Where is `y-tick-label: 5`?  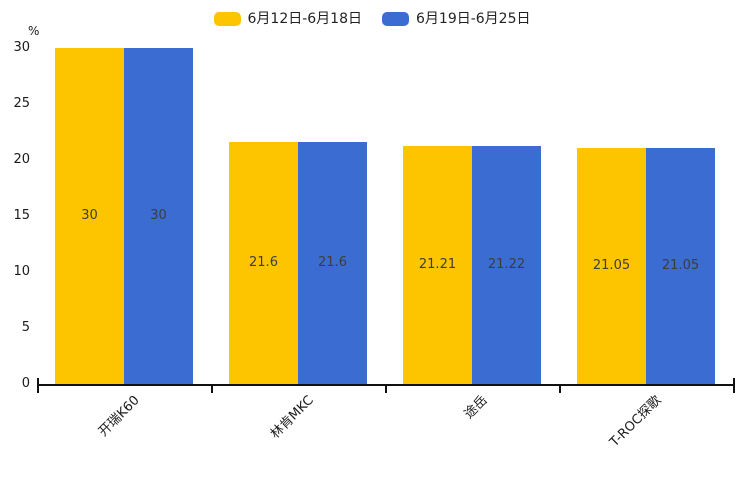 y-tick-label: 5 is located at coordinates (25, 327).